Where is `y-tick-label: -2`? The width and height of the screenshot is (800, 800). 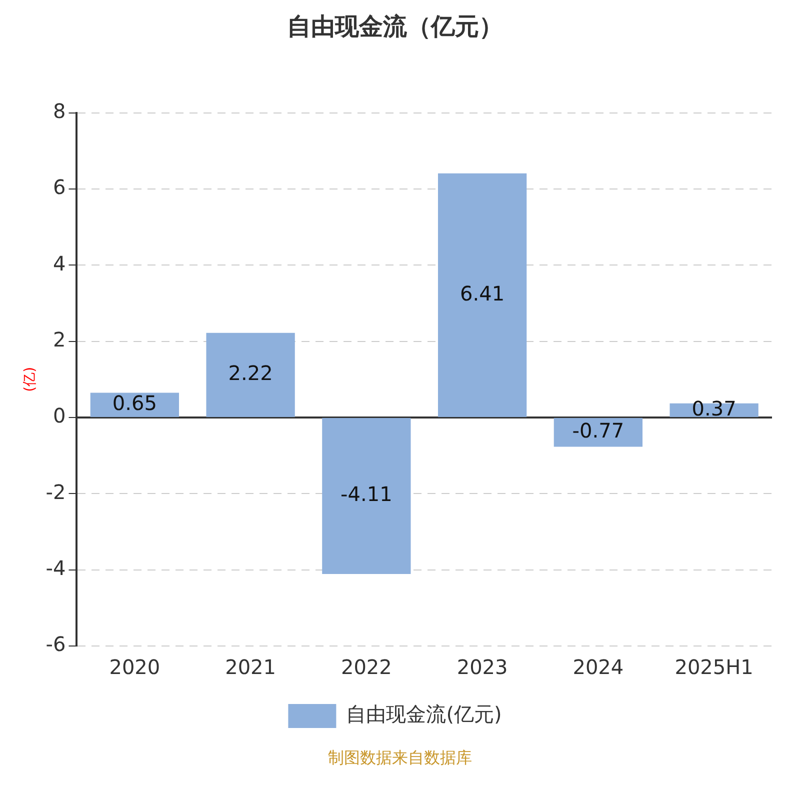
y-tick-label: -2 is located at coordinates (56, 492).